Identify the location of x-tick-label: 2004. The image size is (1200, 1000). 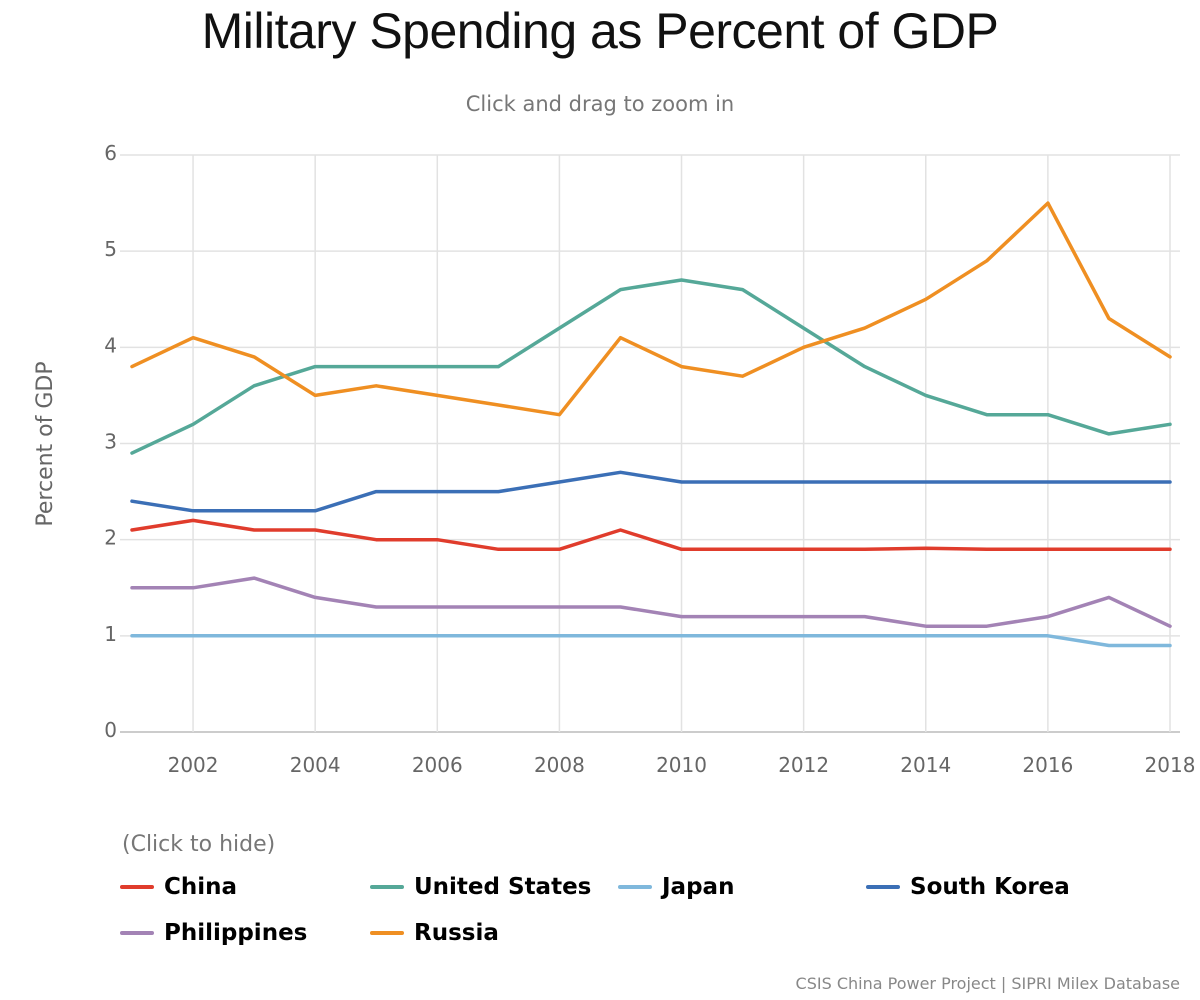
(315, 765).